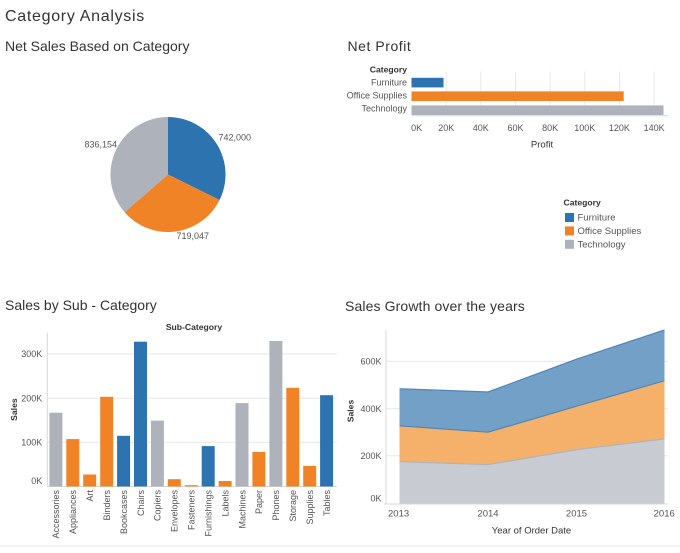  Describe the element at coordinates (531, 531) in the screenshot. I see `svg-text: Year of Order Date` at that location.